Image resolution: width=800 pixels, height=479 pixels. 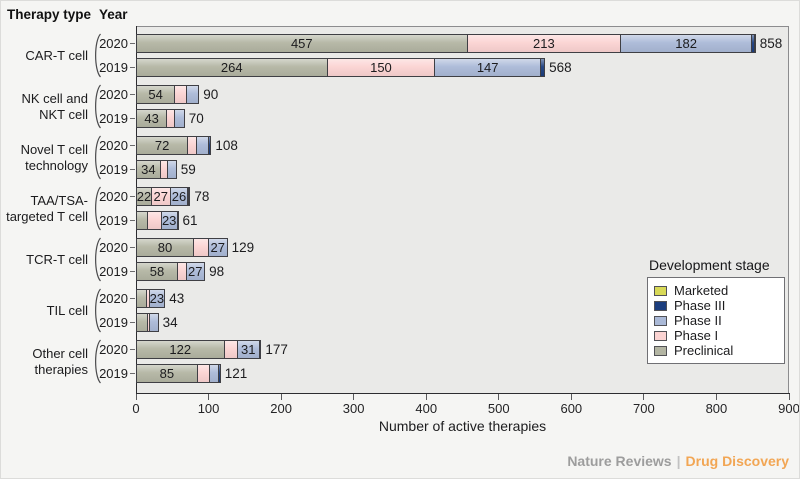 I want to click on bar-segment-preclinical: 72, so click(x=162, y=145).